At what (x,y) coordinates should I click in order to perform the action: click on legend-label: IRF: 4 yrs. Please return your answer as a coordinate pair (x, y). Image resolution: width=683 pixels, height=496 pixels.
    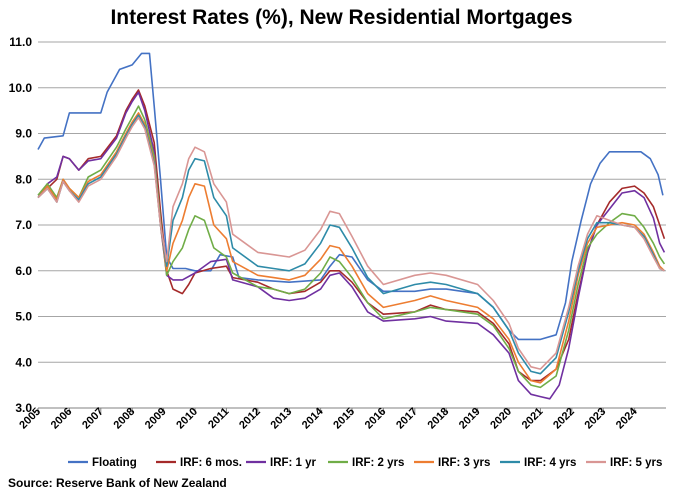
    Looking at the image, I should click on (550, 463).